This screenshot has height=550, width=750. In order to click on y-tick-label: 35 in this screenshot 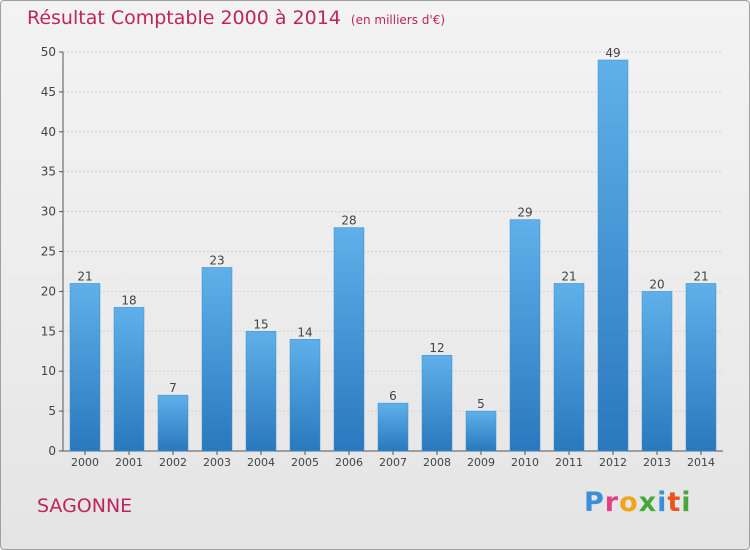, I will do `click(48, 172)`.